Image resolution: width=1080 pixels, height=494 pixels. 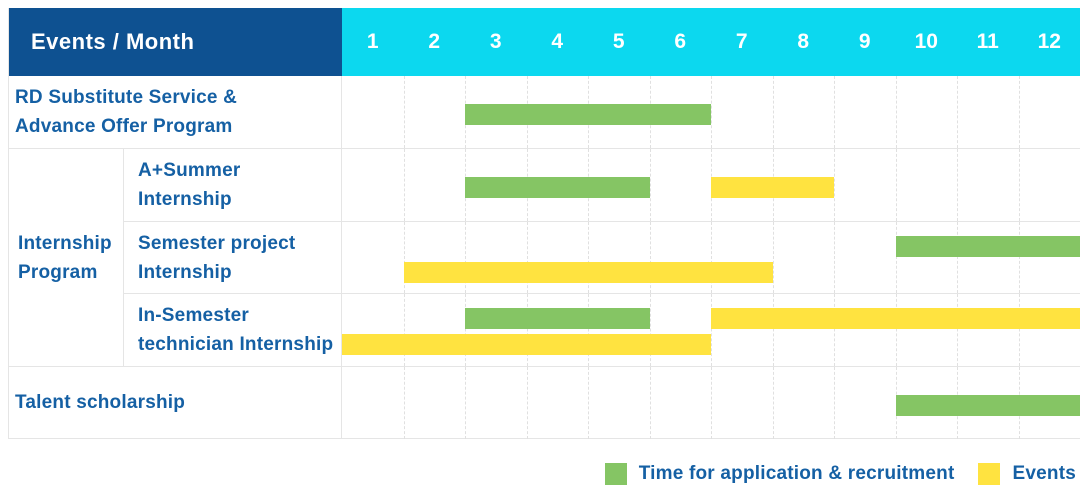 I want to click on month-header-row: 1 2 3 4 5 6 7 8 9 10 11 12, so click(x=711, y=42).